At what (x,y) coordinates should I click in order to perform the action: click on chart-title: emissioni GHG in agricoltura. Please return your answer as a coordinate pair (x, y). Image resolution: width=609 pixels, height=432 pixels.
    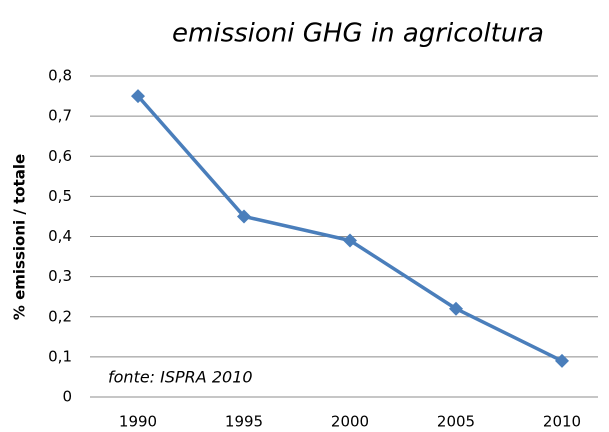
    Looking at the image, I should click on (358, 34).